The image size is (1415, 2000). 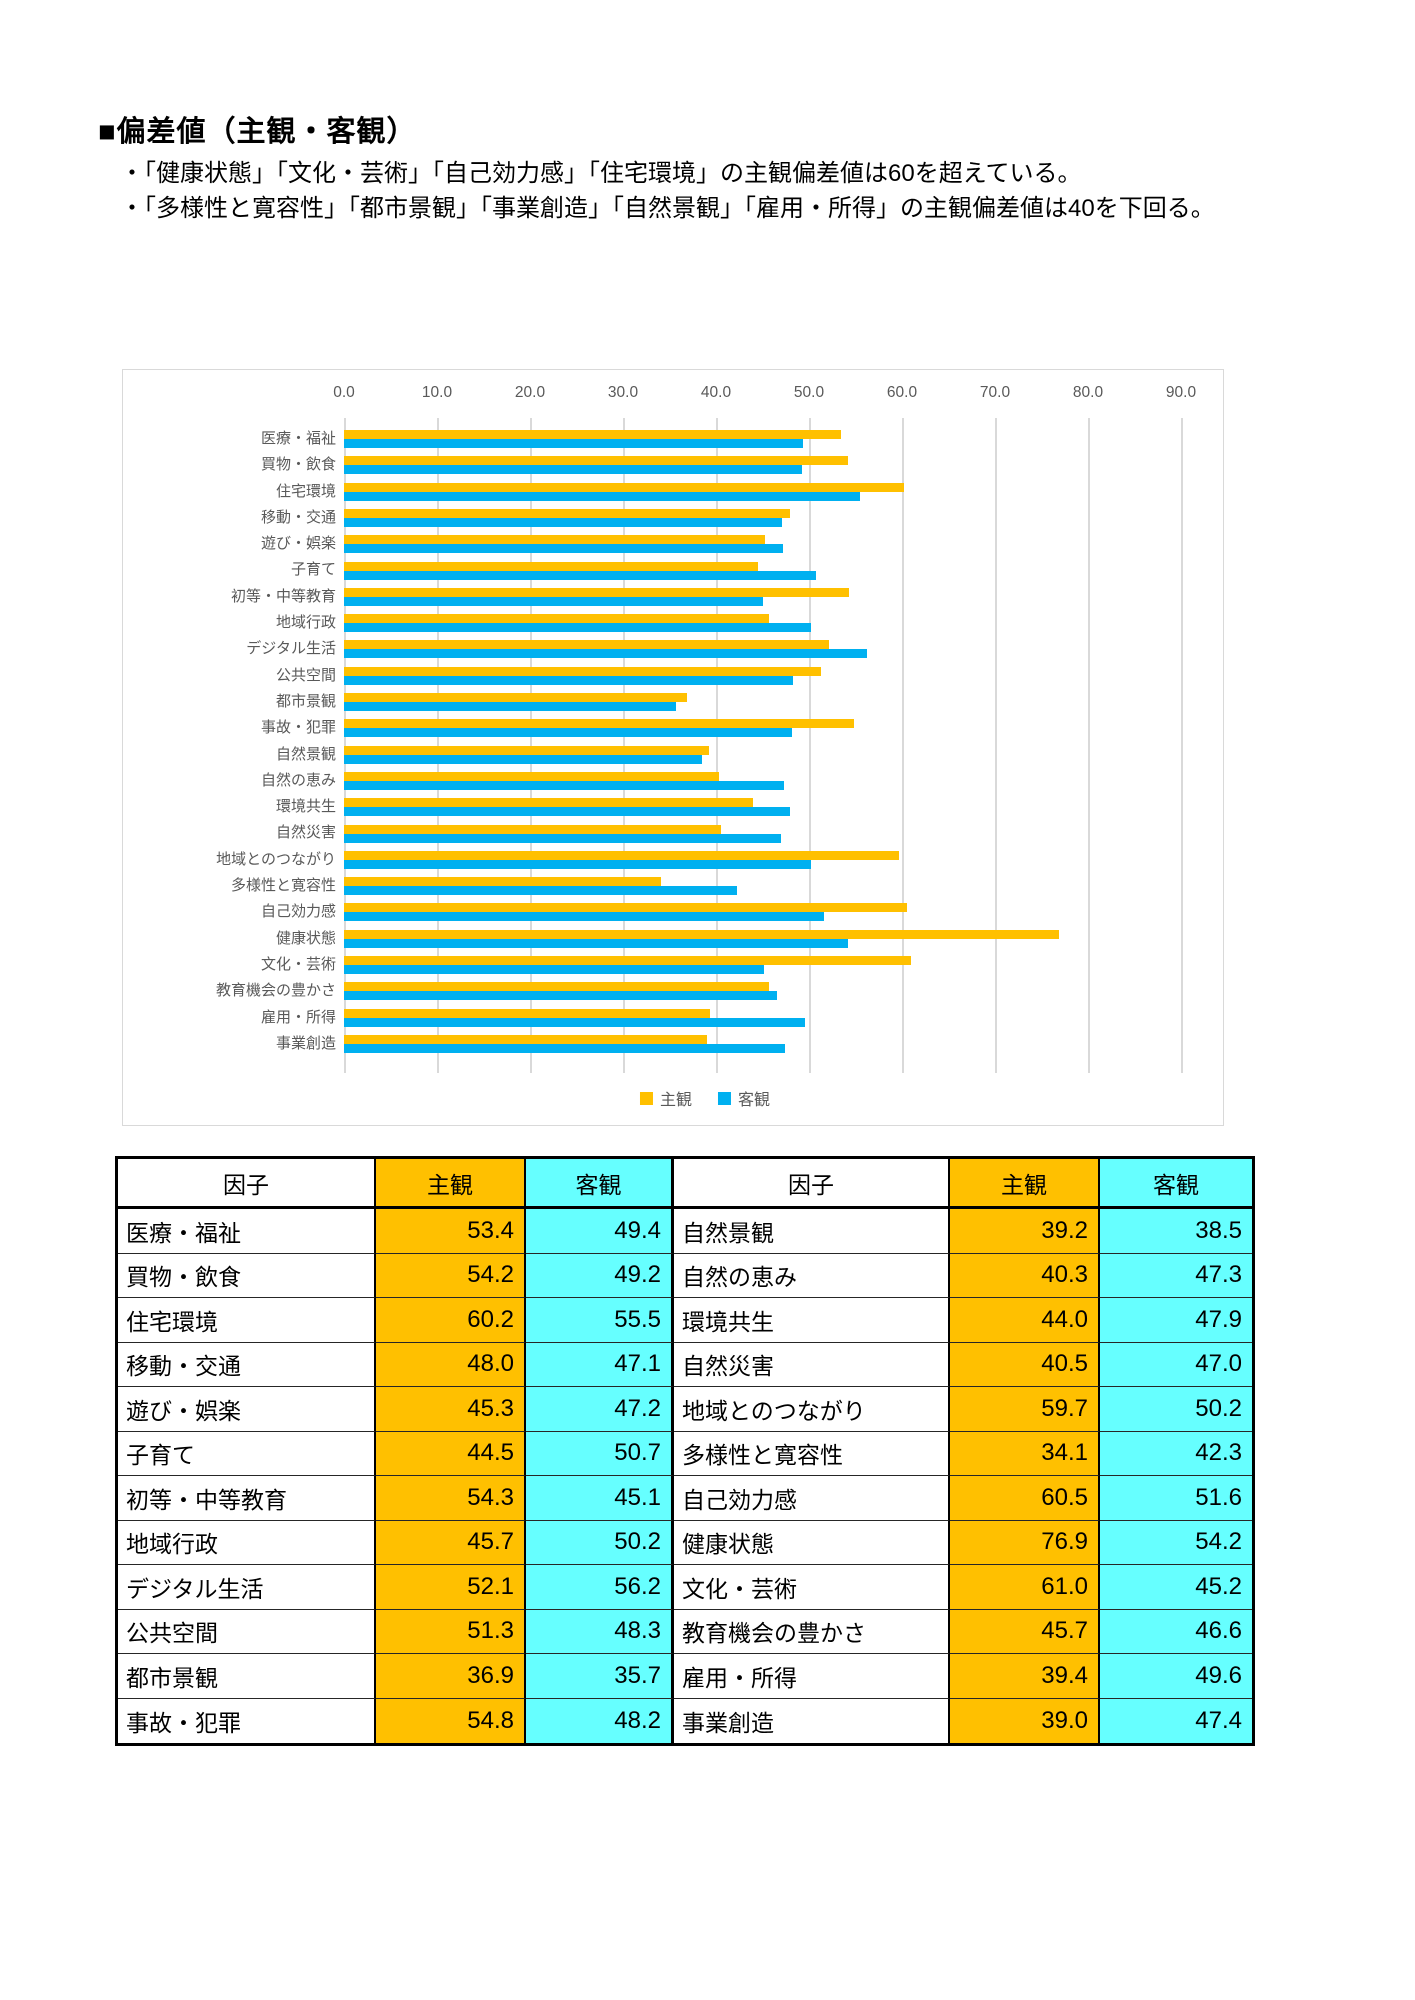 I want to click on legend-item: 主観, so click(x=665, y=1098).